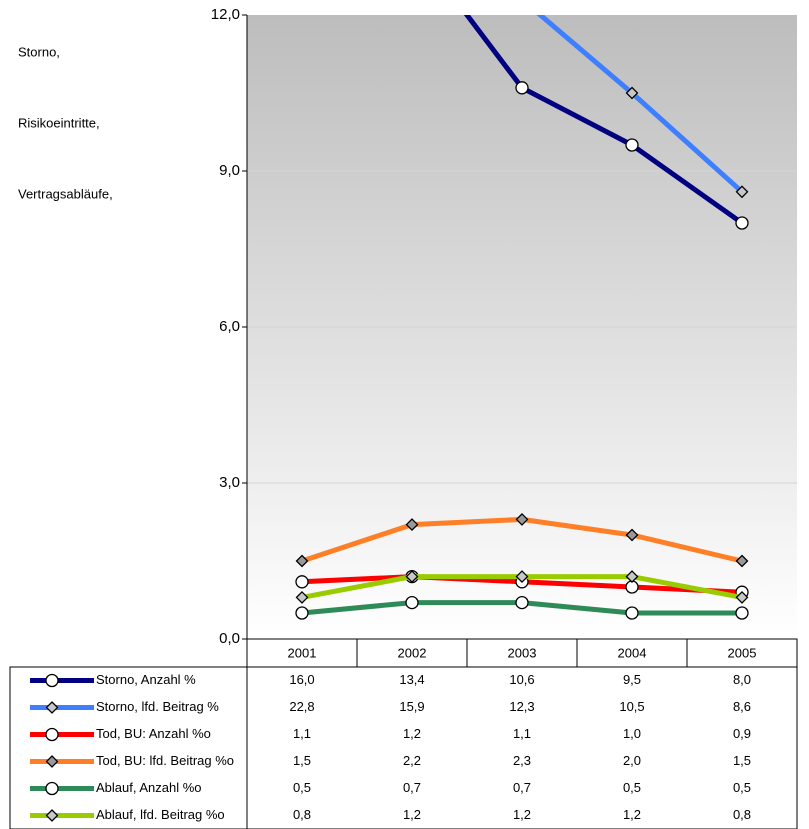 This screenshot has height=829, width=809. I want to click on y-tick-label: 3,0, so click(229, 482).